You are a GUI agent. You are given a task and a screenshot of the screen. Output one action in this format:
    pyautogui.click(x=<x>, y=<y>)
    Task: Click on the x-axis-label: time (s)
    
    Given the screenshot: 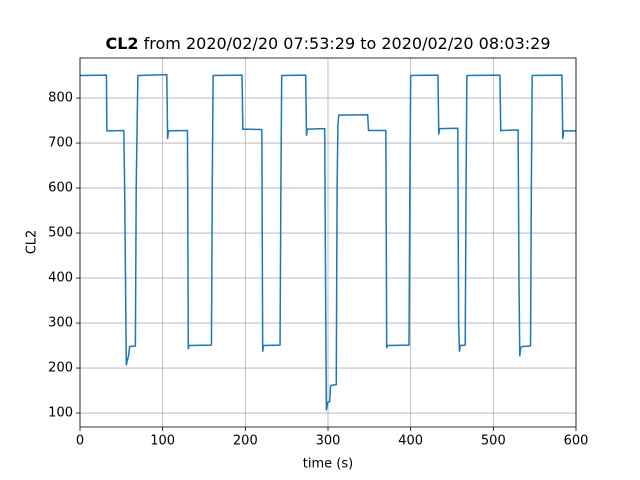 What is the action you would take?
    pyautogui.click(x=328, y=464)
    